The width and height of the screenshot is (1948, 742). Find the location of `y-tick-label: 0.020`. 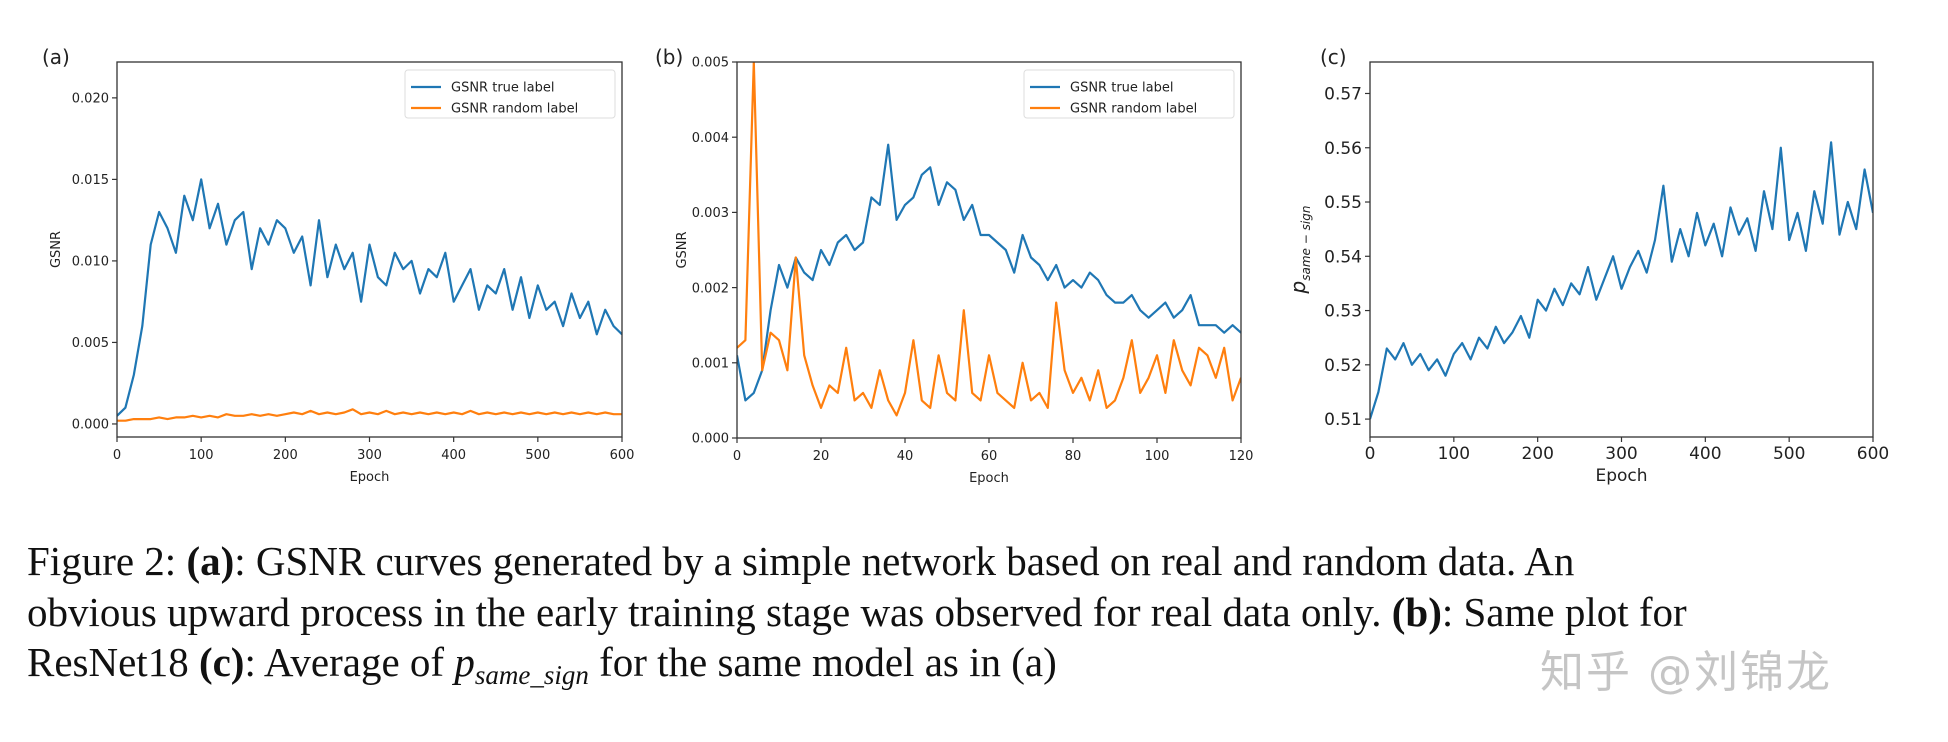

y-tick-label: 0.020 is located at coordinates (90, 99).